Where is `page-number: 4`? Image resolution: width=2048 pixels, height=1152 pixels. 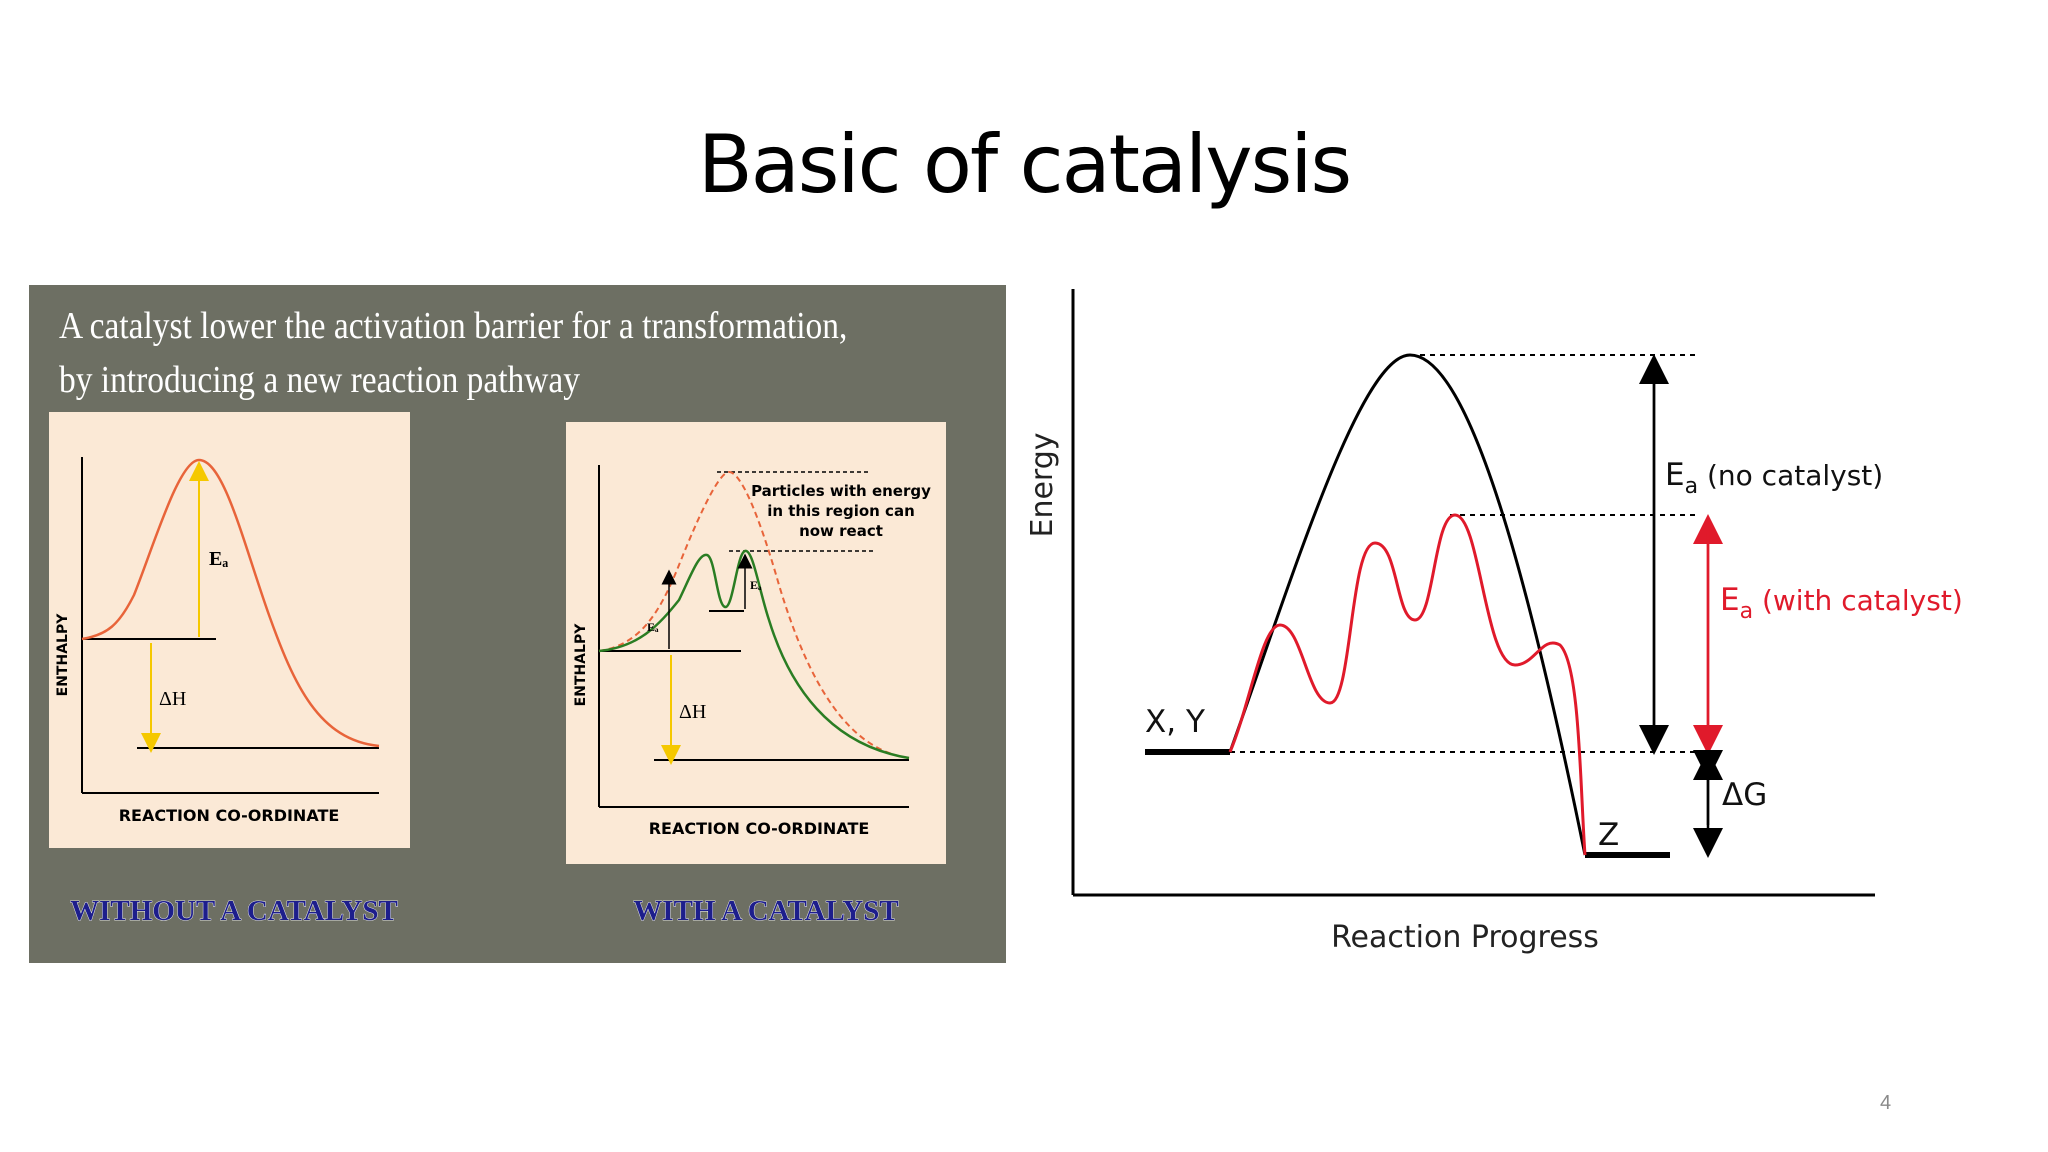 page-number: 4 is located at coordinates (1886, 1103).